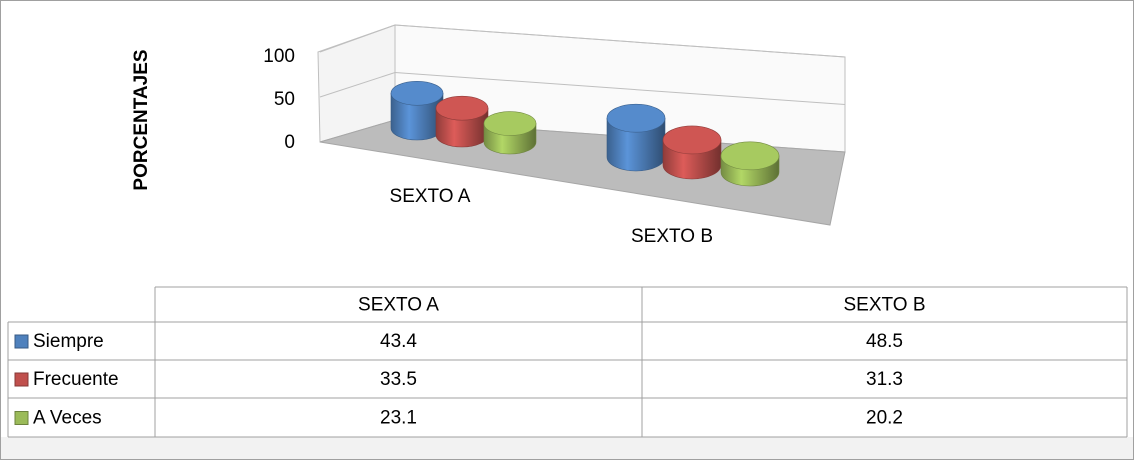 The height and width of the screenshot is (460, 1134). What do you see at coordinates (567, 448) in the screenshot?
I see `footer-band` at bounding box center [567, 448].